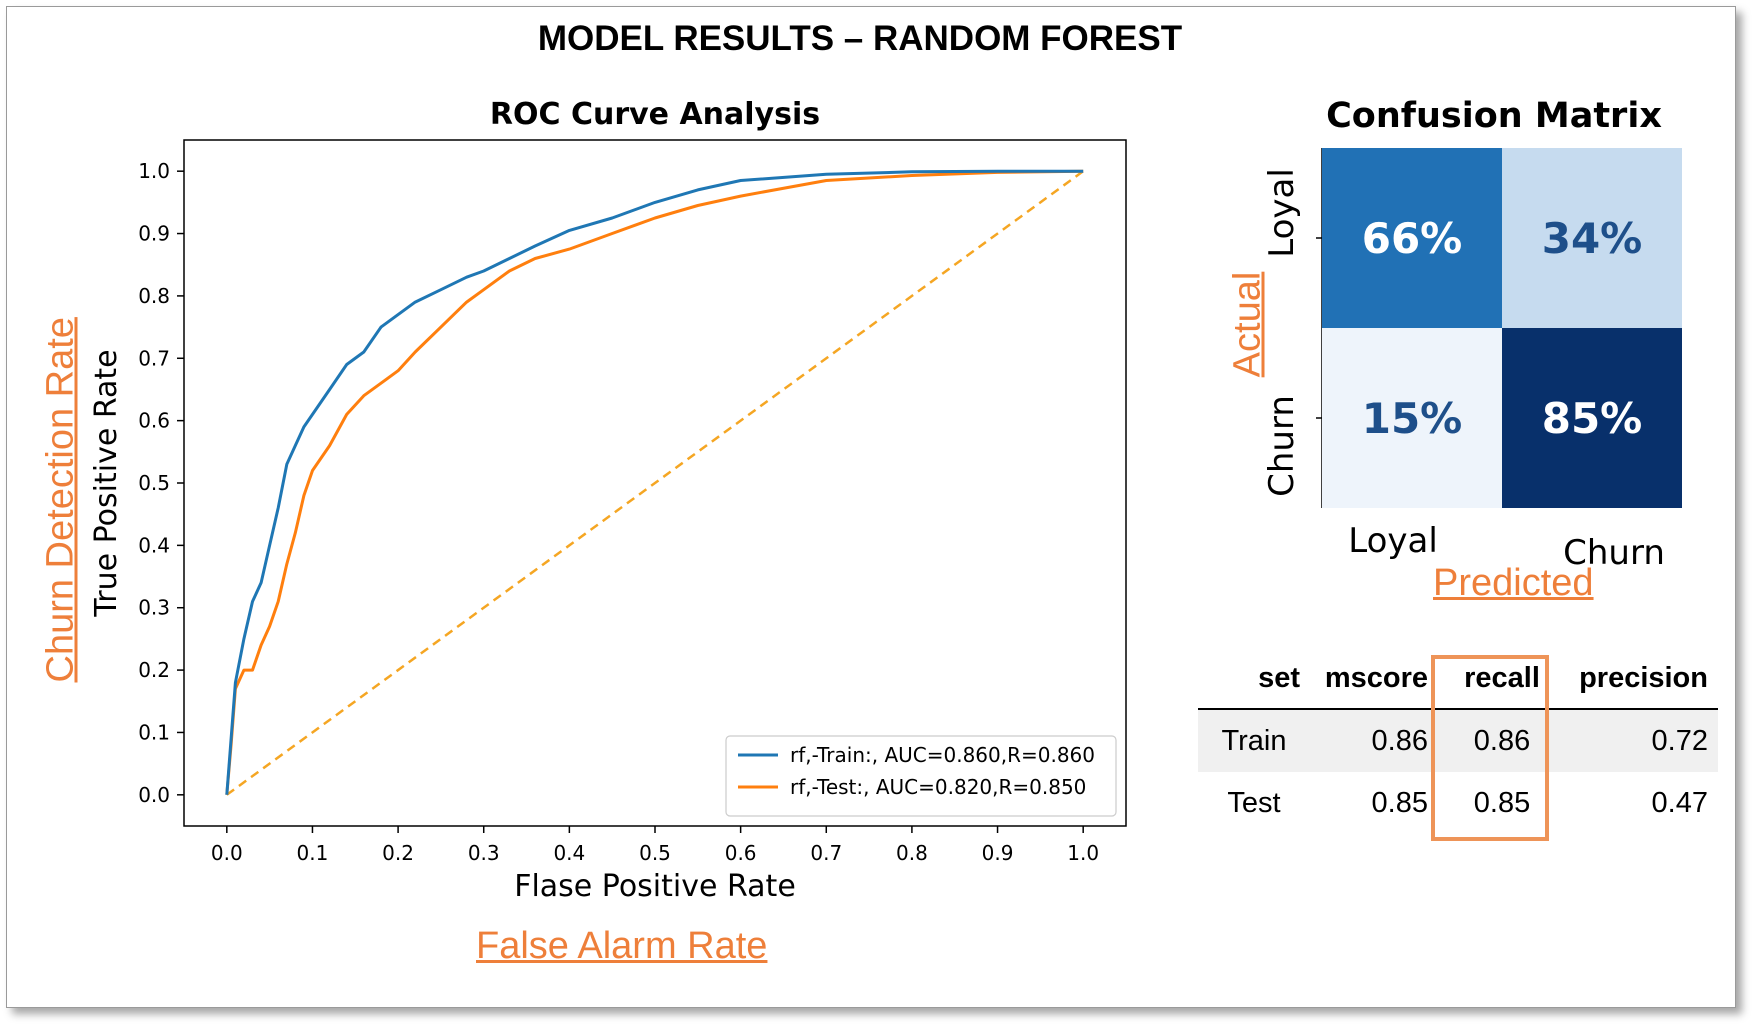 This screenshot has height=1026, width=1754. I want to click on table-row: Test 0.85 0.85 0.47, so click(1458, 803).